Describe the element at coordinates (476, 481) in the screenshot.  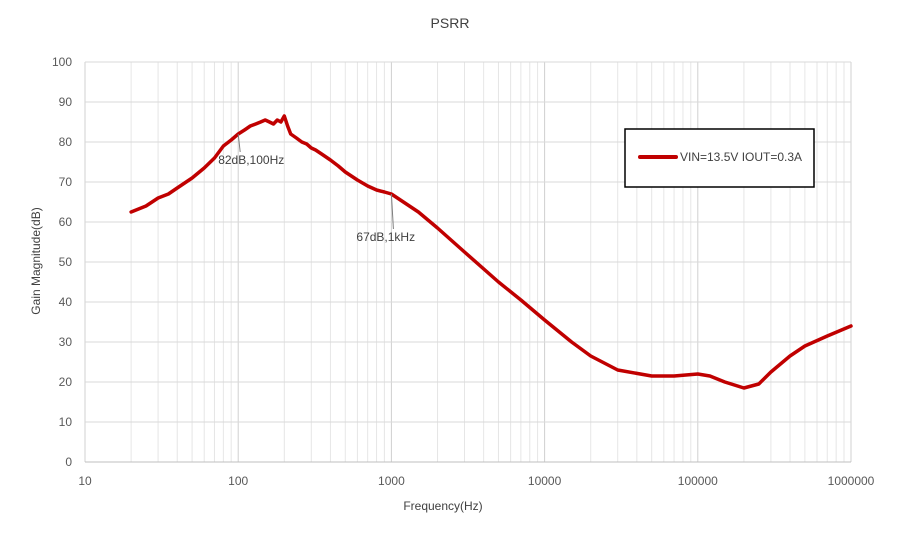
I see `x-axis-tick-labels: 10 100 1000 10000 100000 1000000` at that location.